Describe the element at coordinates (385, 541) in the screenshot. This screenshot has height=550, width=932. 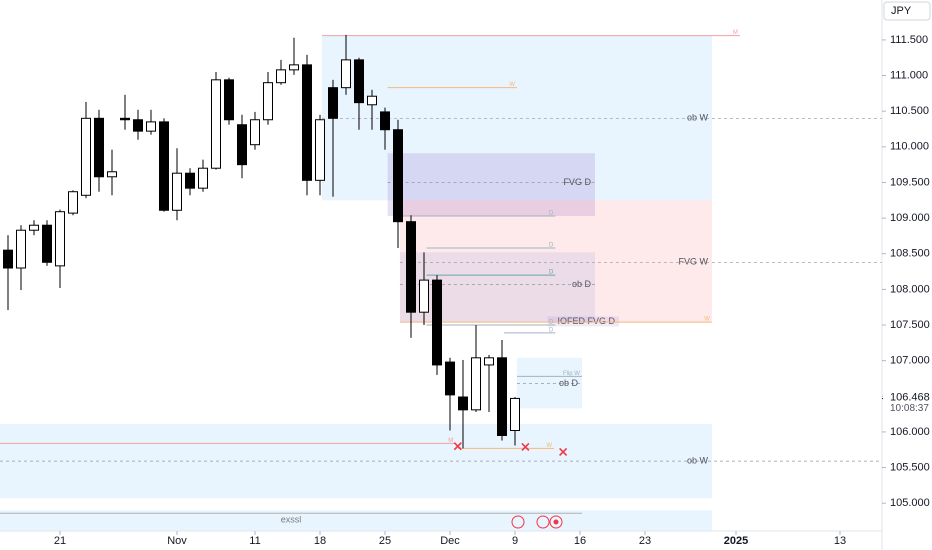
I see `x-tick-label: 25` at that location.